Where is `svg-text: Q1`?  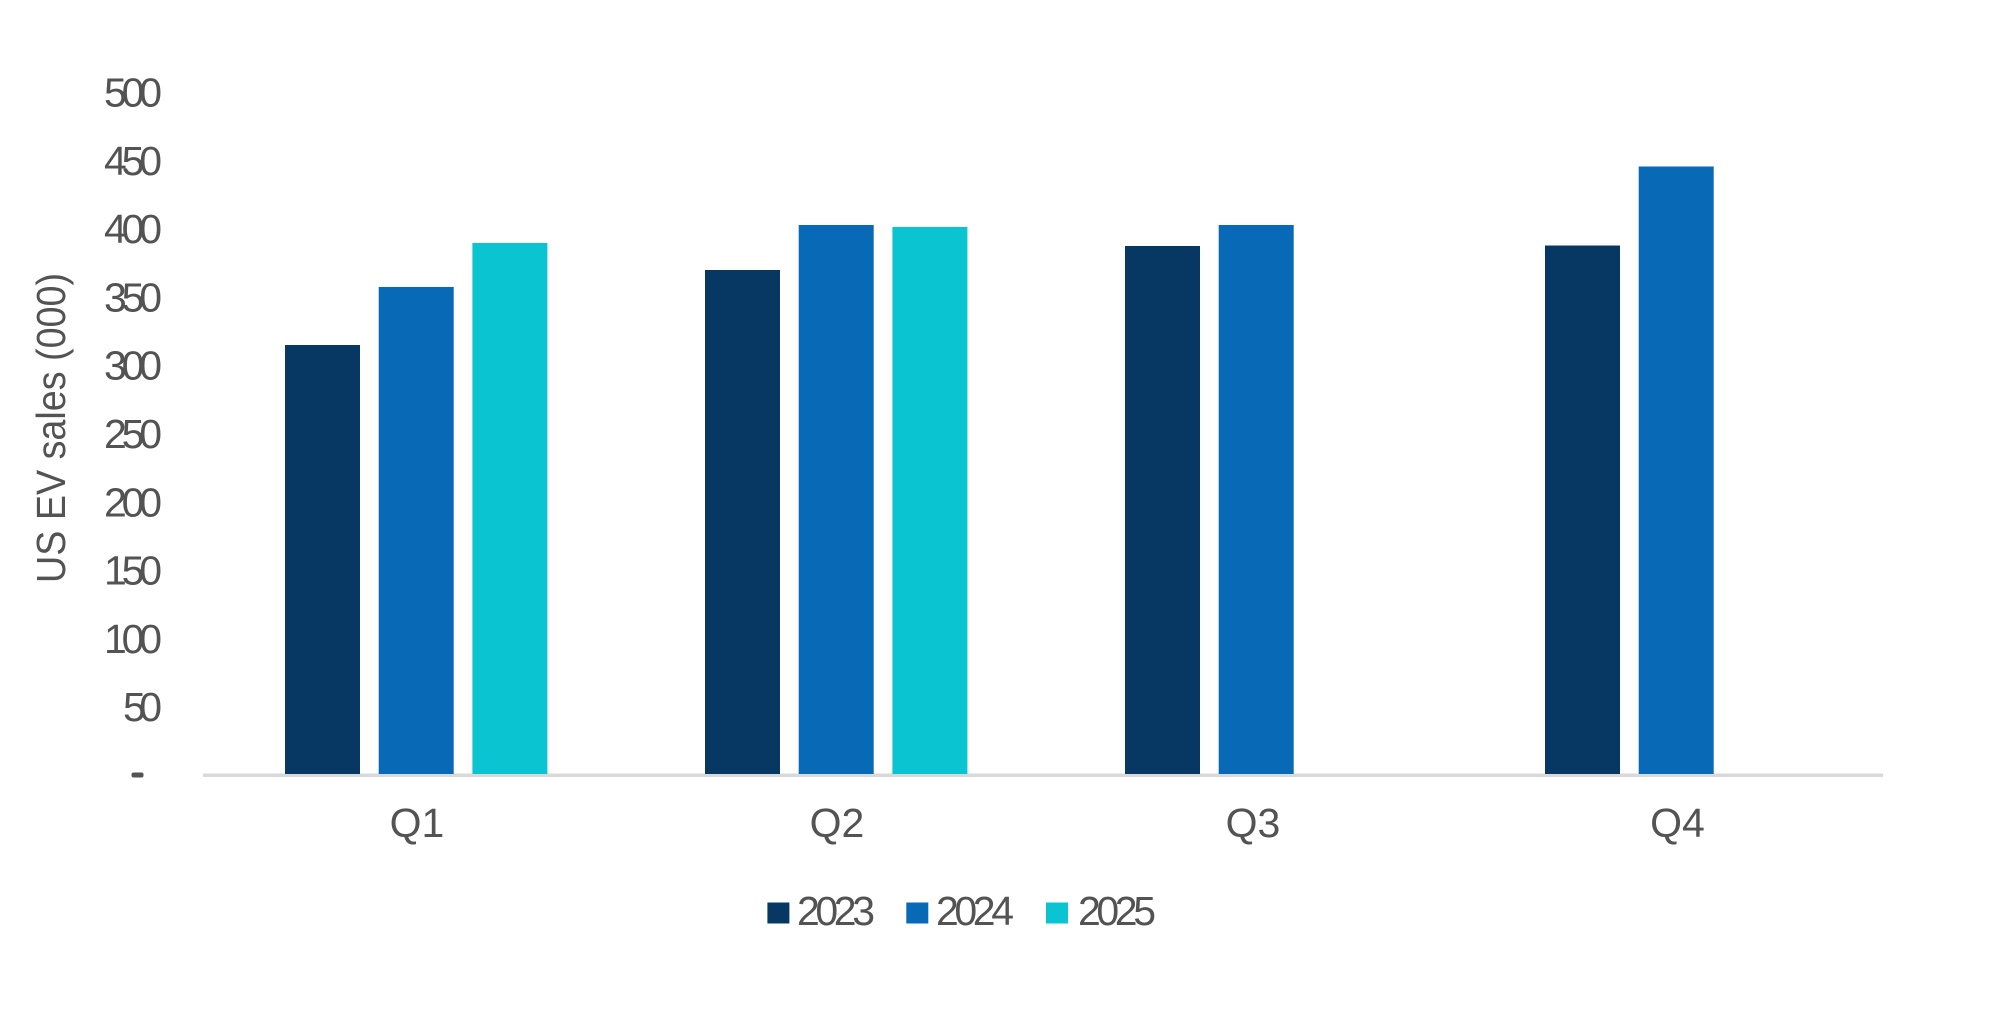
svg-text: Q1 is located at coordinates (417, 823).